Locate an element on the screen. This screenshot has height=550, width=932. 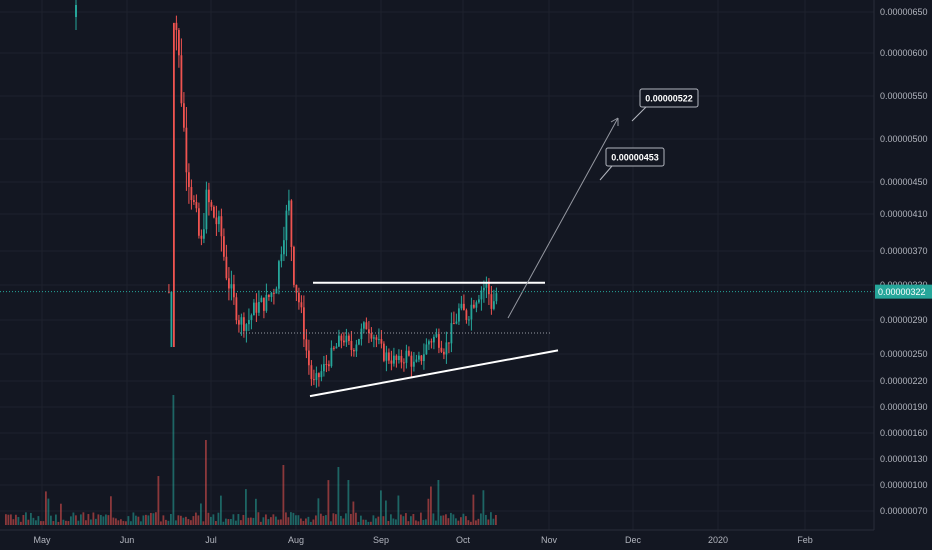
price-tick-label: 0.00000550 is located at coordinates (904, 96).